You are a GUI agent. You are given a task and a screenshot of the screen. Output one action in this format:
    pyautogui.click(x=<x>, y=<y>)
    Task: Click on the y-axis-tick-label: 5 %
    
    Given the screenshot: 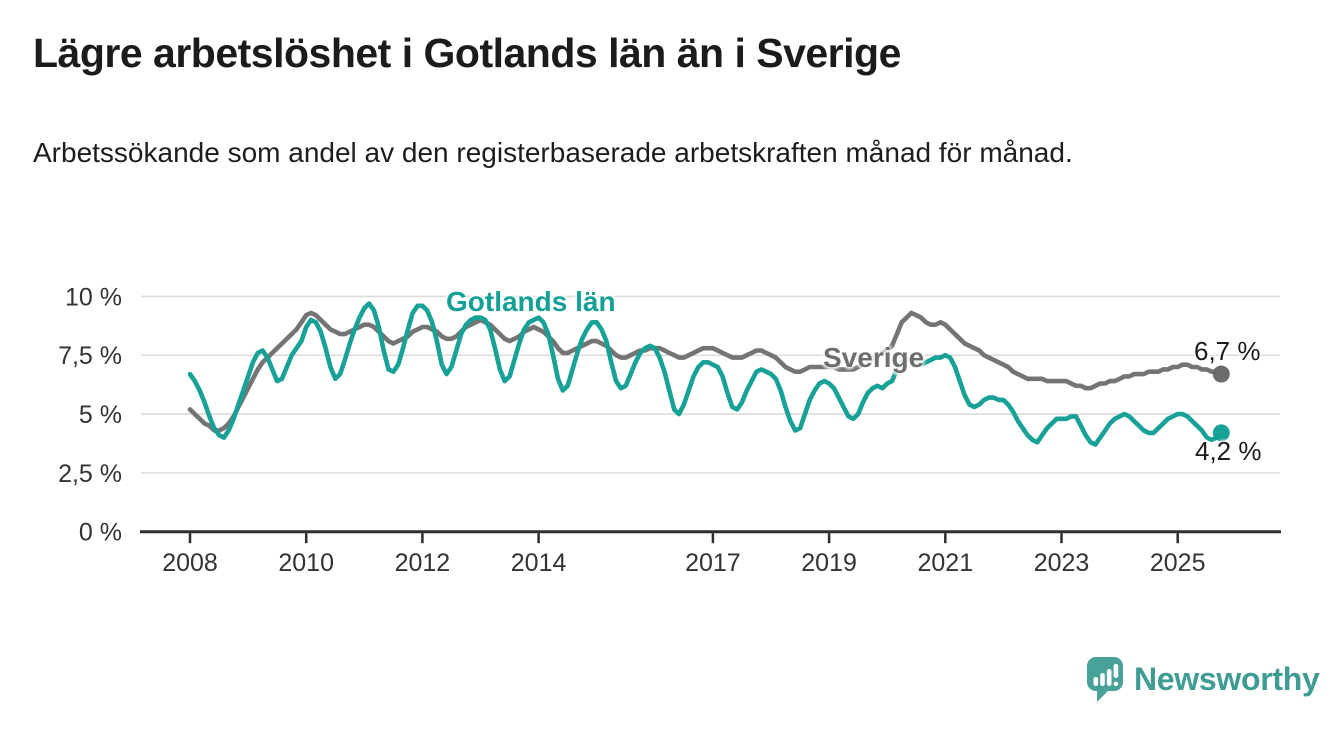 What is the action you would take?
    pyautogui.click(x=100, y=415)
    